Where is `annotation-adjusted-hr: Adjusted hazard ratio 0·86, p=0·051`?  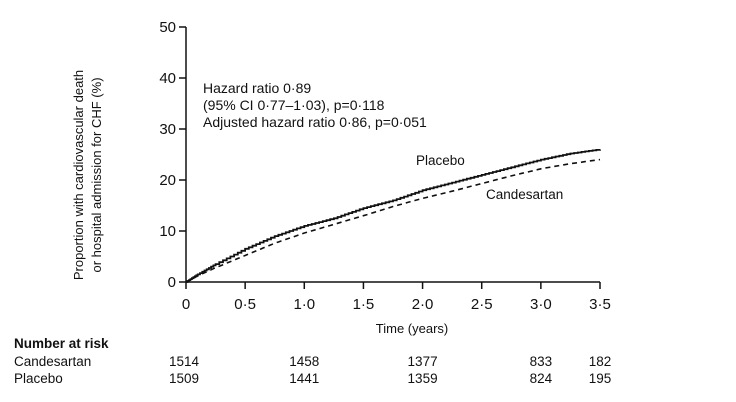
annotation-adjusted-hr: Adjusted hazard ratio 0·86, p=0·051 is located at coordinates (315, 122).